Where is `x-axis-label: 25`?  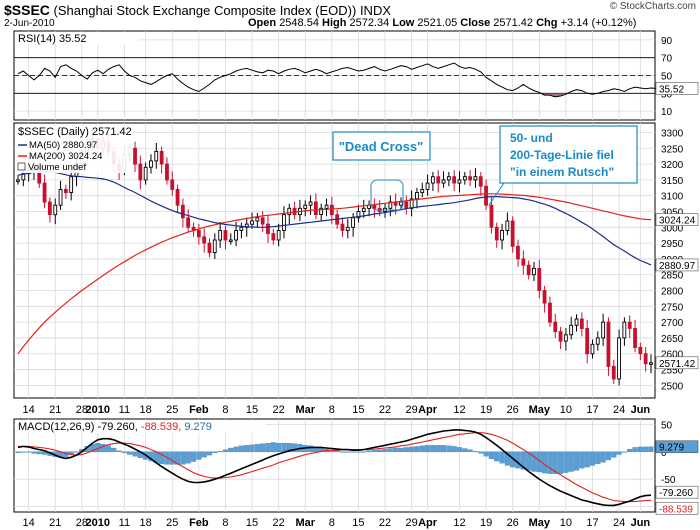
x-axis-label: 25 is located at coordinates (172, 410).